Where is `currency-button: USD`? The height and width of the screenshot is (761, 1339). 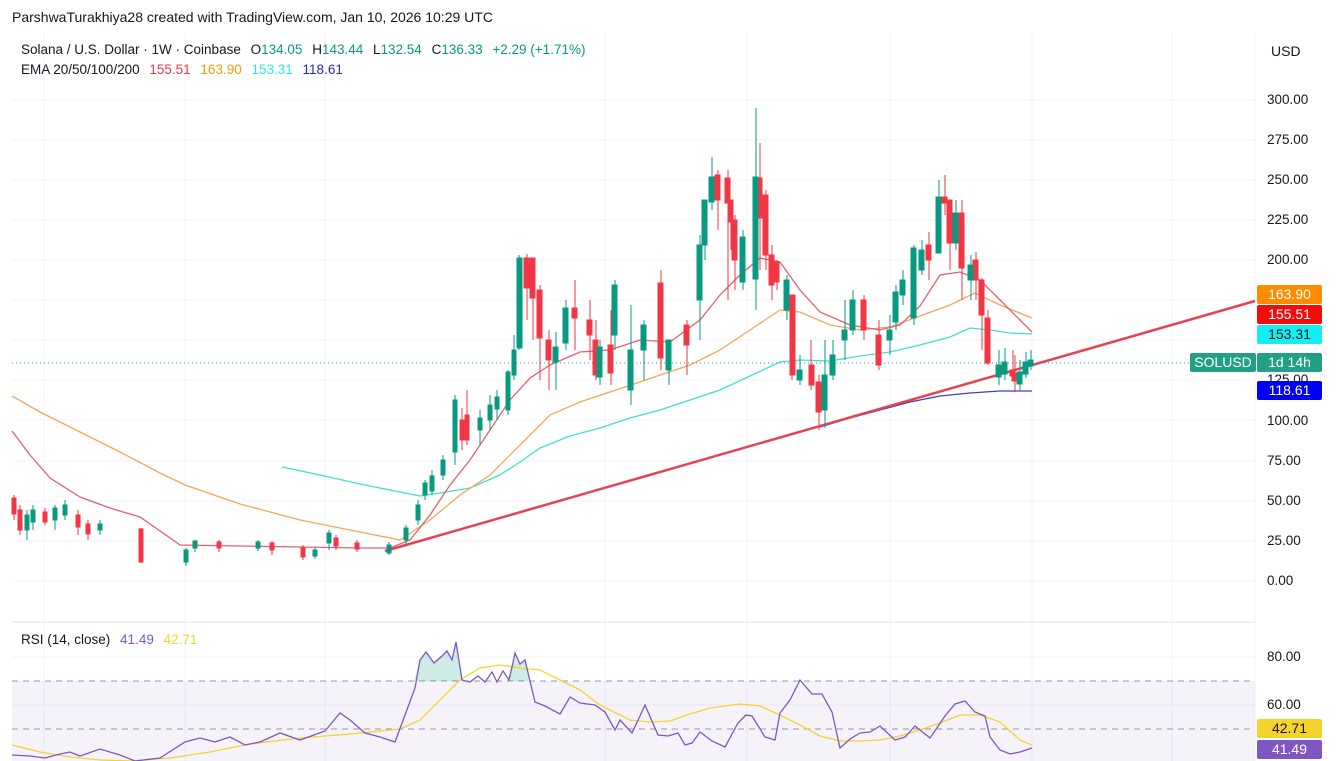 currency-button: USD is located at coordinates (1286, 51).